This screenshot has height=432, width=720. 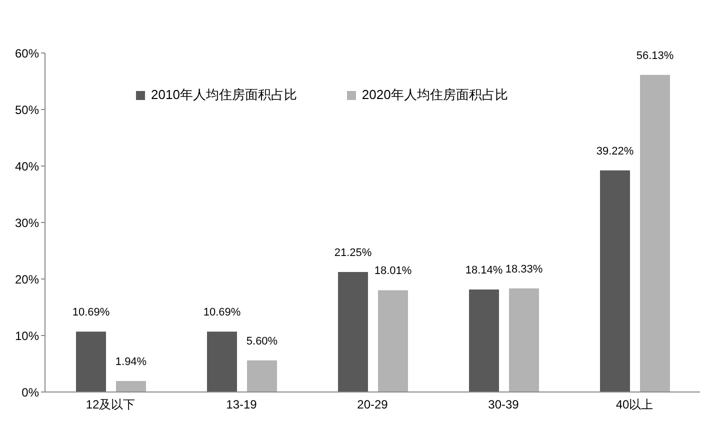 I want to click on data-label: 18.14%, so click(x=484, y=270).